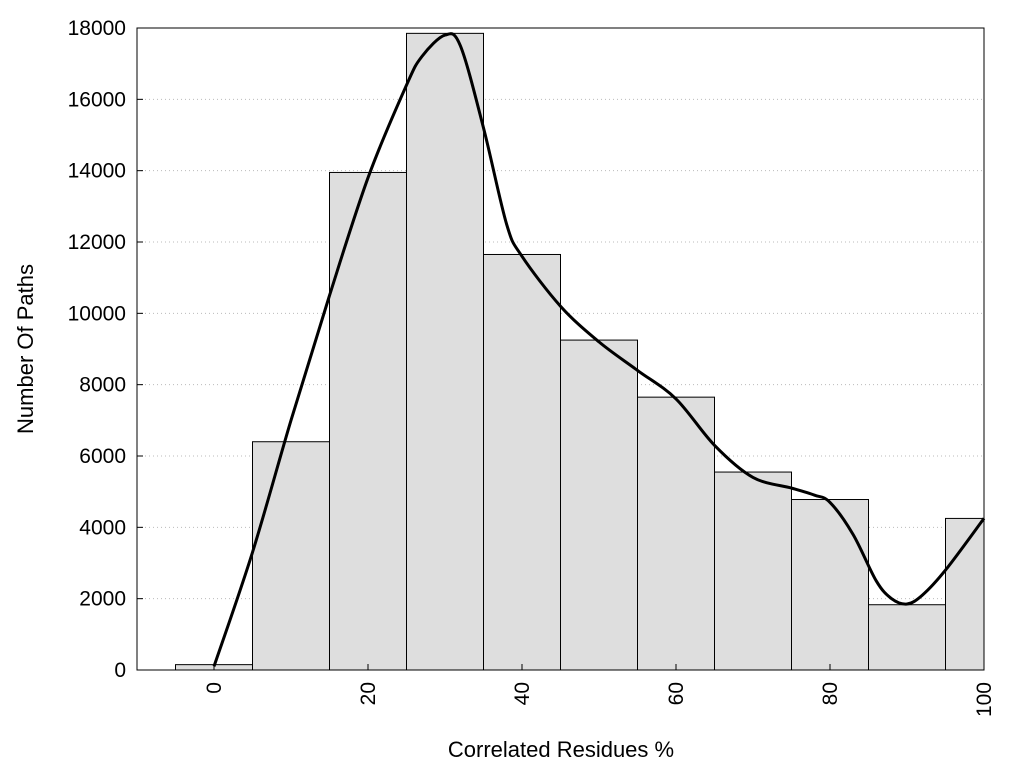  I want to click on y-tick-label: 0, so click(120, 670).